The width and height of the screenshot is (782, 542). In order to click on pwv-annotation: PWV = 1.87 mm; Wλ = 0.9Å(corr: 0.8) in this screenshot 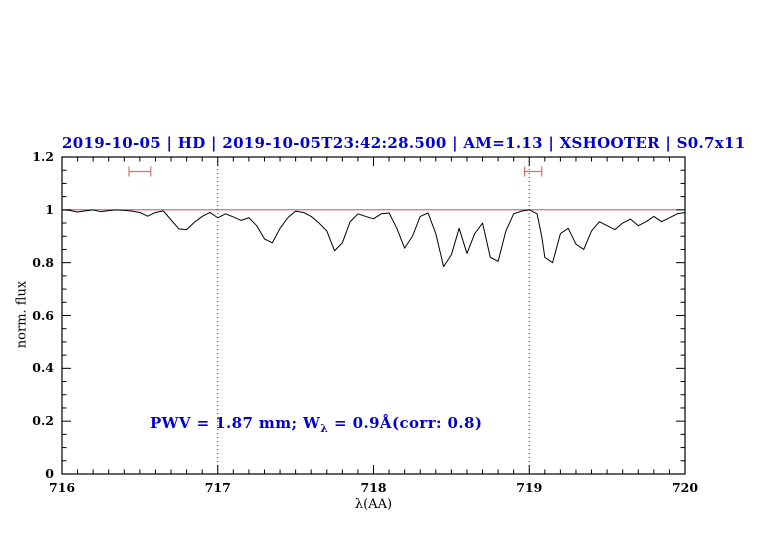, I will do `click(316, 424)`.